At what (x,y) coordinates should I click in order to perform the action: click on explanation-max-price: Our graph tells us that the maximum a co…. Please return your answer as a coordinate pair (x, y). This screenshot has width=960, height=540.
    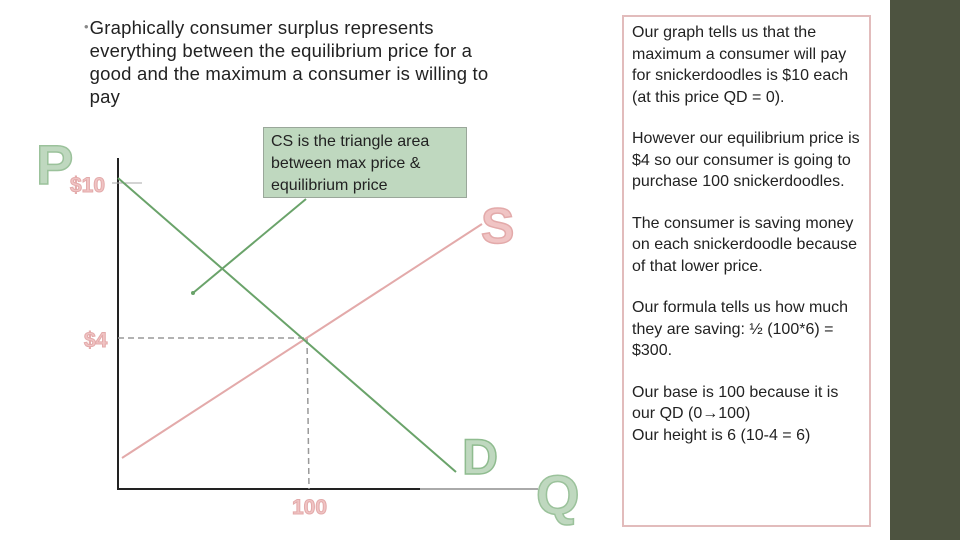
    Looking at the image, I should click on (740, 65).